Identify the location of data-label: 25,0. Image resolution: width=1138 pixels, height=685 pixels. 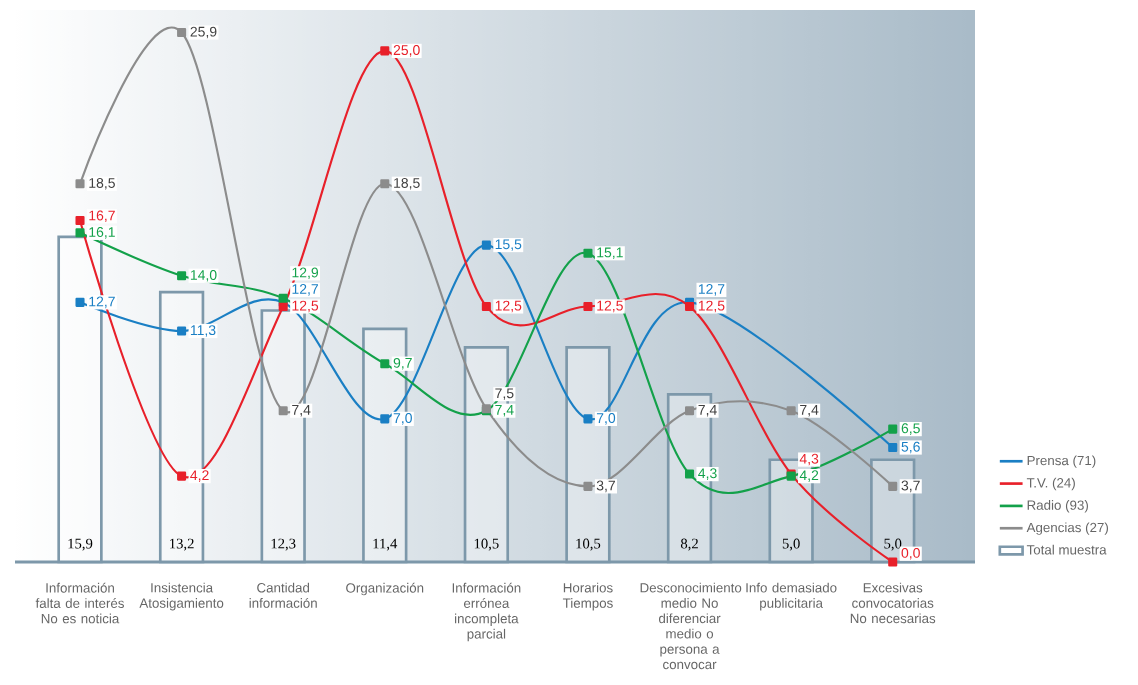
(406, 51).